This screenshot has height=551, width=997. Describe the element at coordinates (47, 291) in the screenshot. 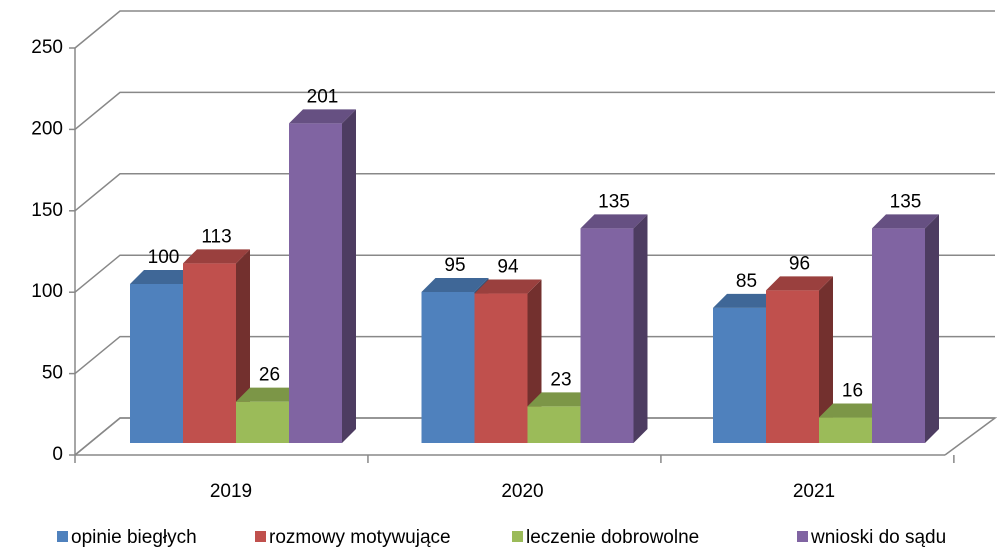

I see `y-tick-label: 100` at that location.